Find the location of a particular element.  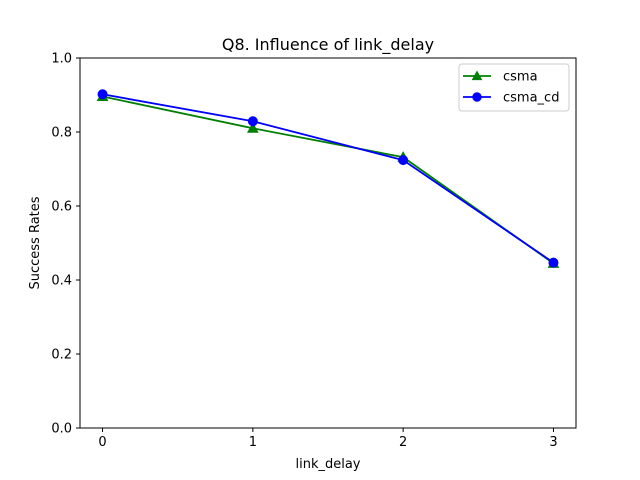

y-tick-label: 0.2 is located at coordinates (61, 355).